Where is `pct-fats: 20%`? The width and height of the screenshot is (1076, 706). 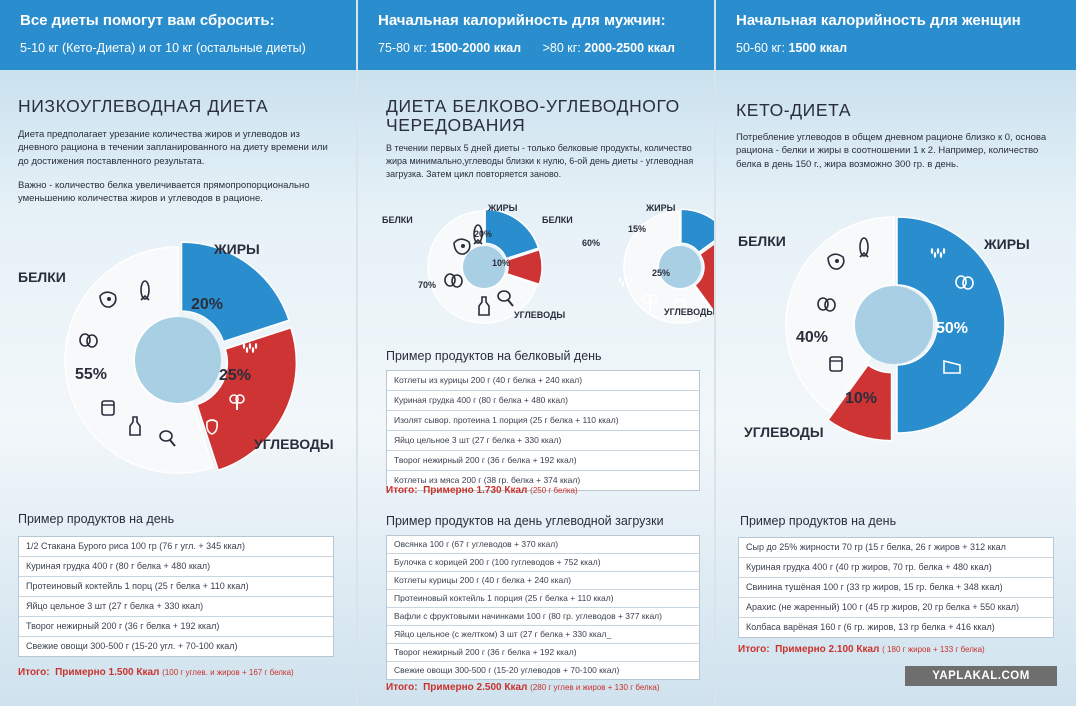
pct-fats: 20% is located at coordinates (482, 234).